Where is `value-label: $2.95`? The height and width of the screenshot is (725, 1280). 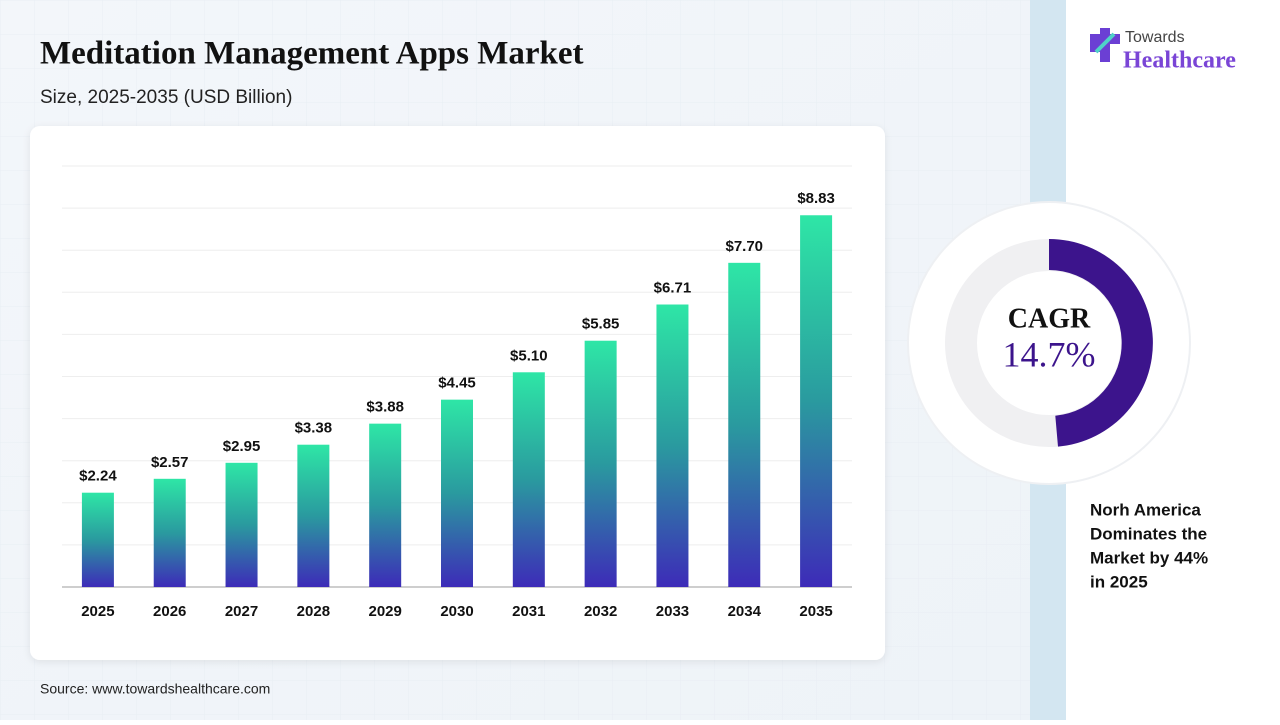
value-label: $2.95 is located at coordinates (242, 446).